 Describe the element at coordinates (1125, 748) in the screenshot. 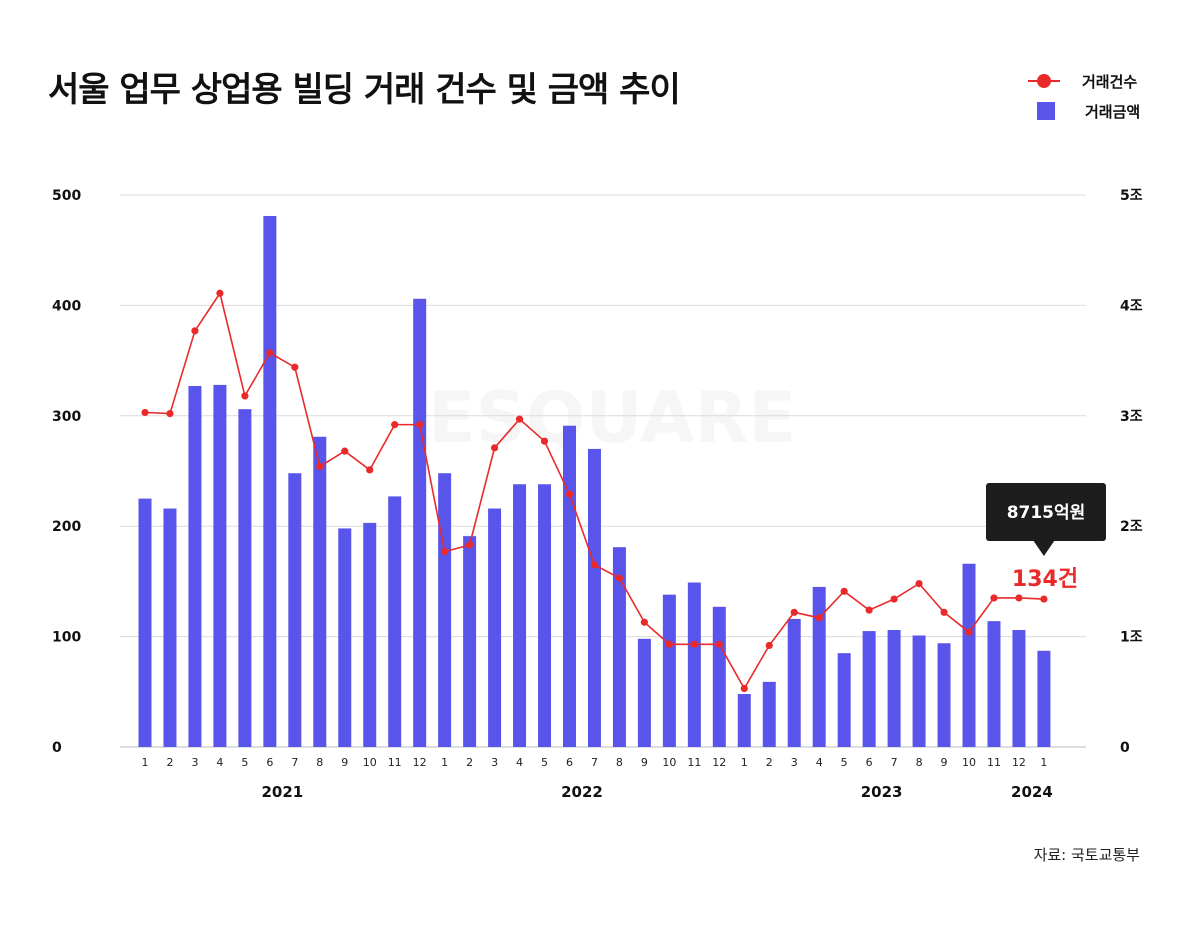

I see `right-axis-tick-label: 0` at that location.